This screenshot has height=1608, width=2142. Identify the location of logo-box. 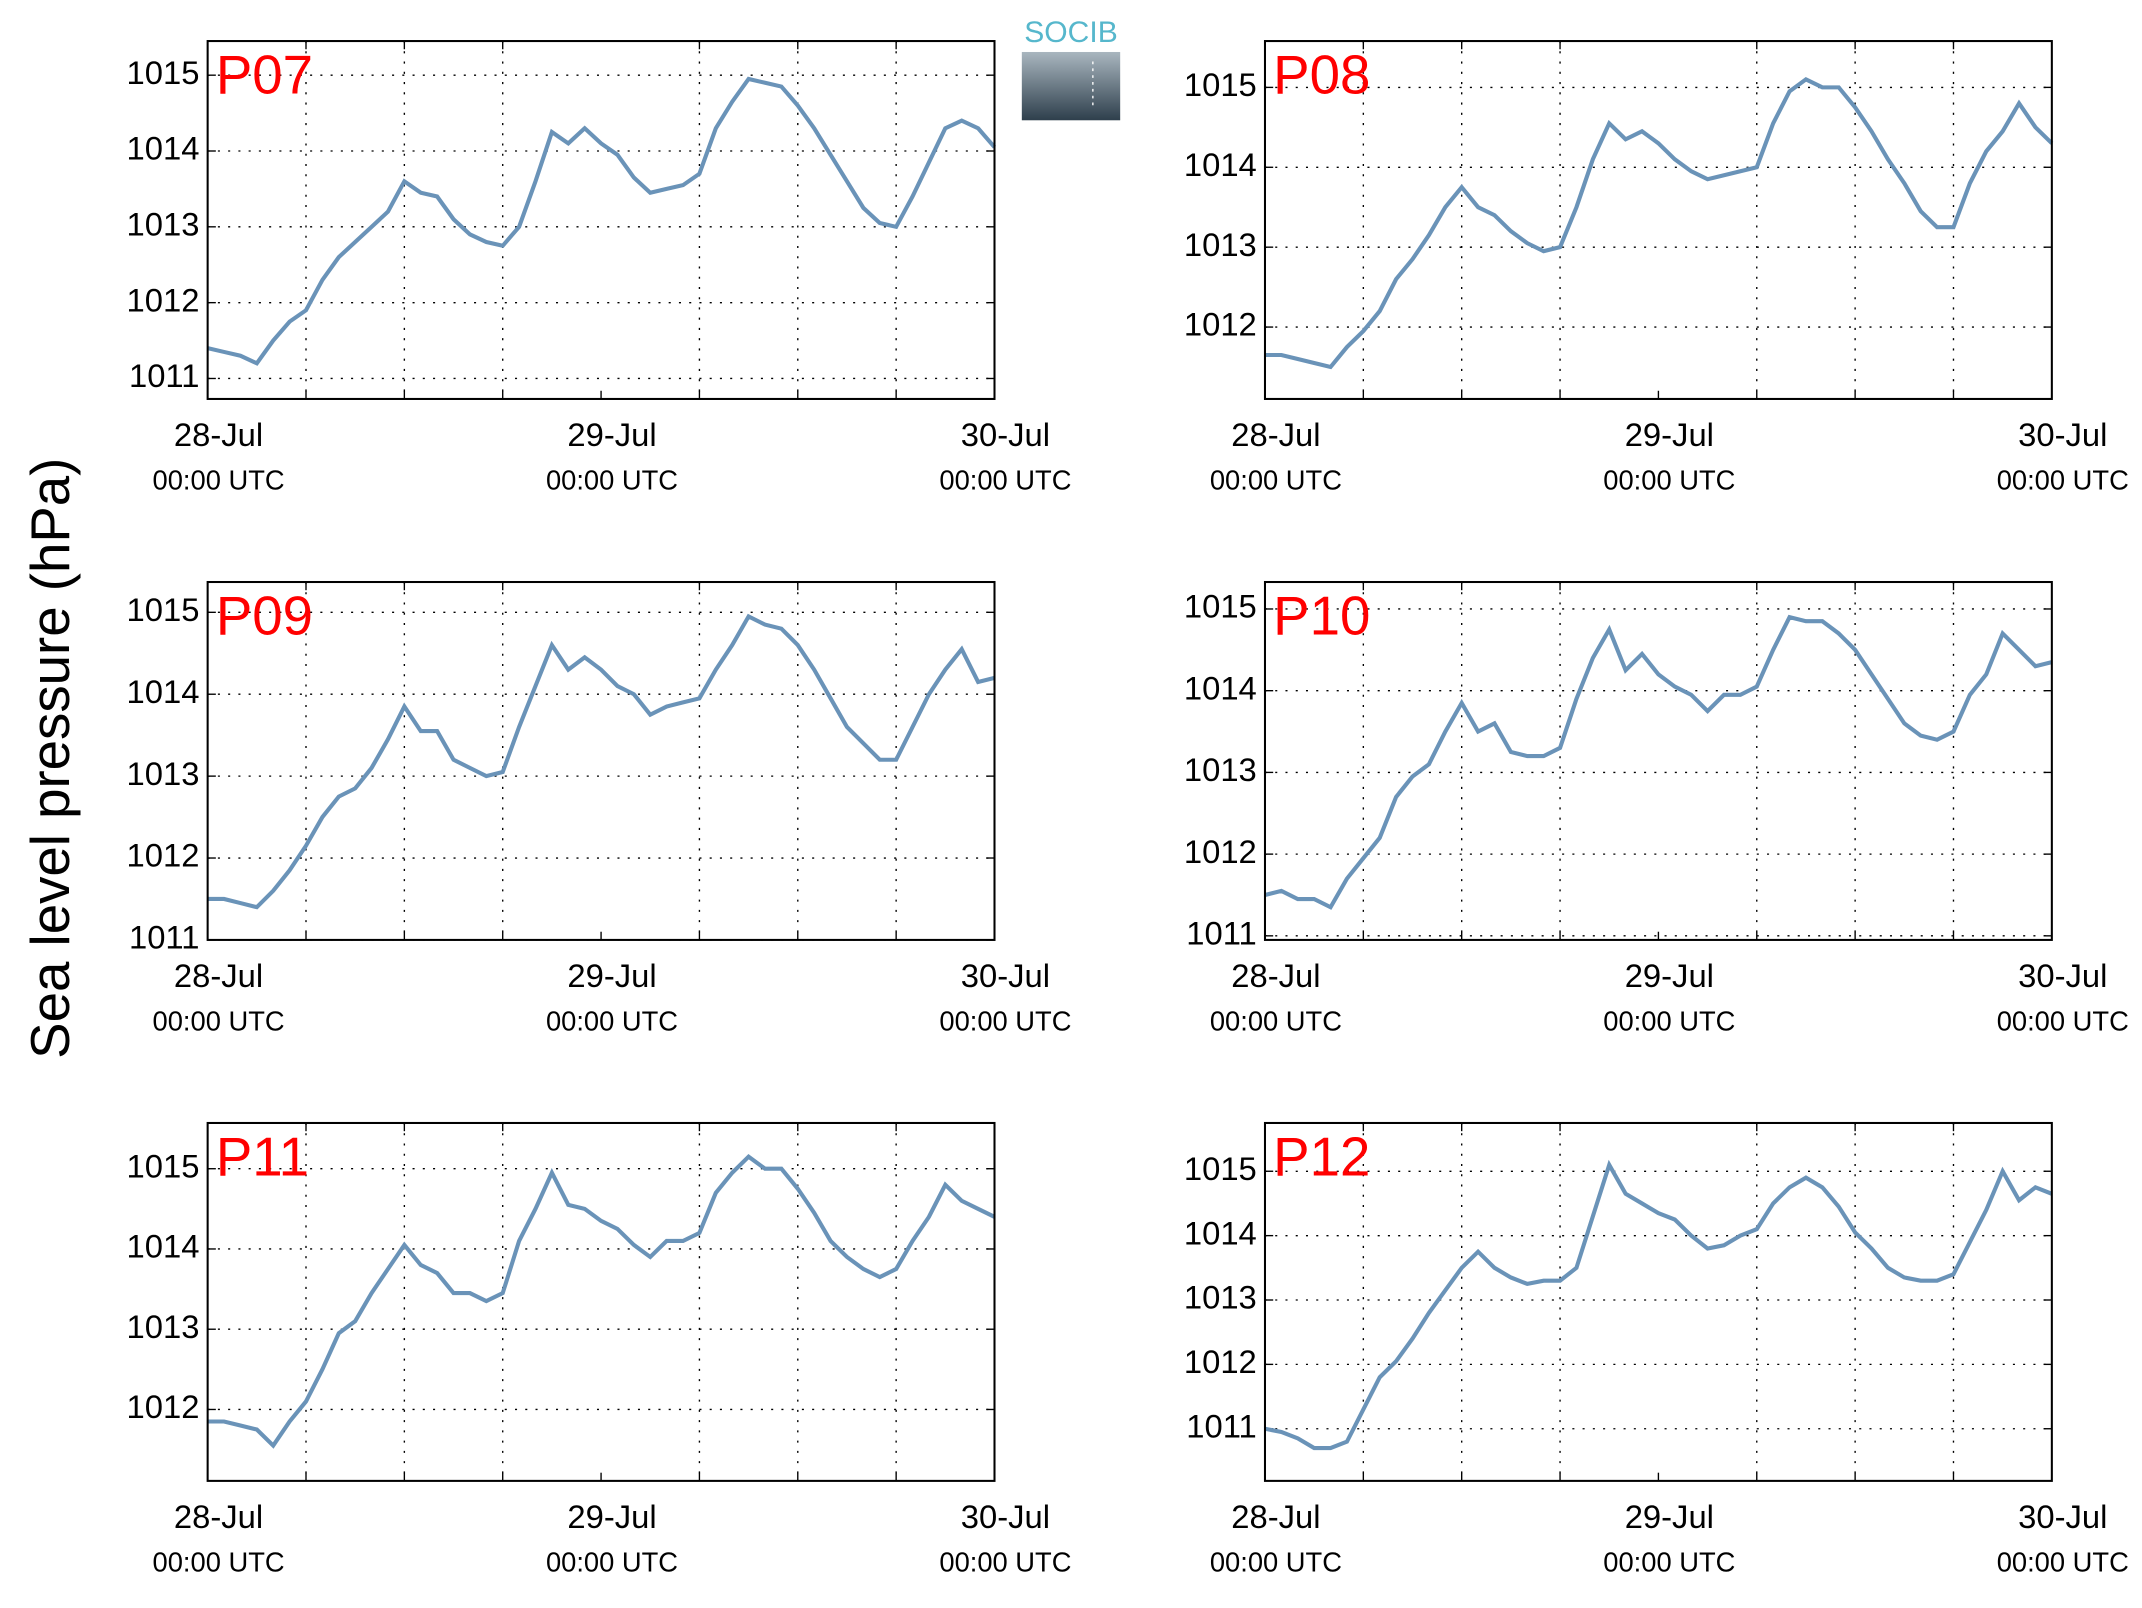
(1071, 86).